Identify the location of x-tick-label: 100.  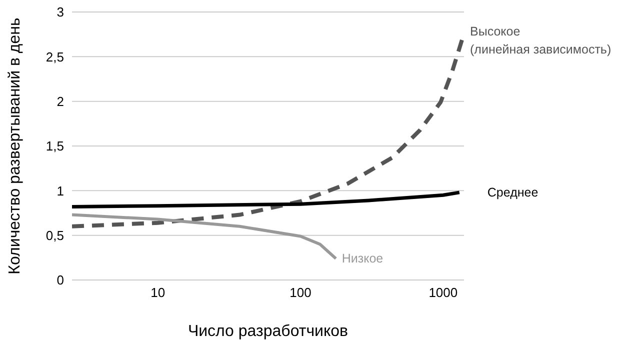
(301, 292).